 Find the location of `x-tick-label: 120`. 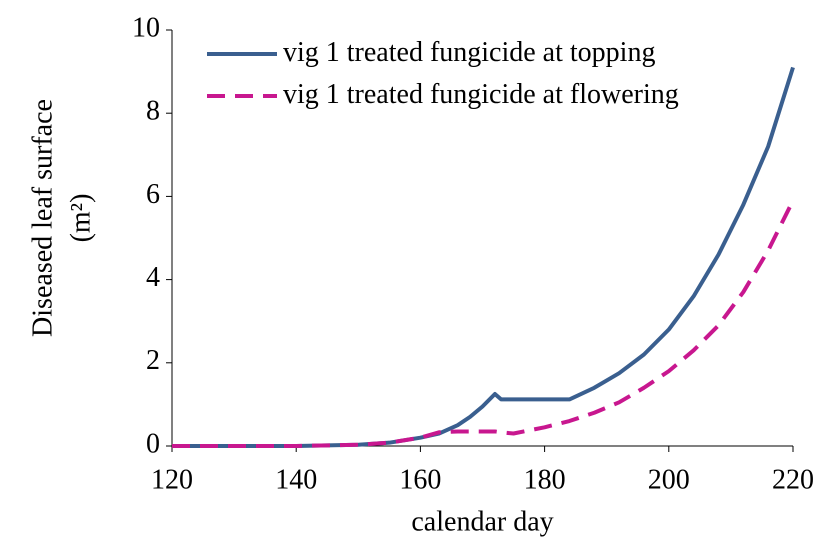

x-tick-label: 120 is located at coordinates (172, 479).